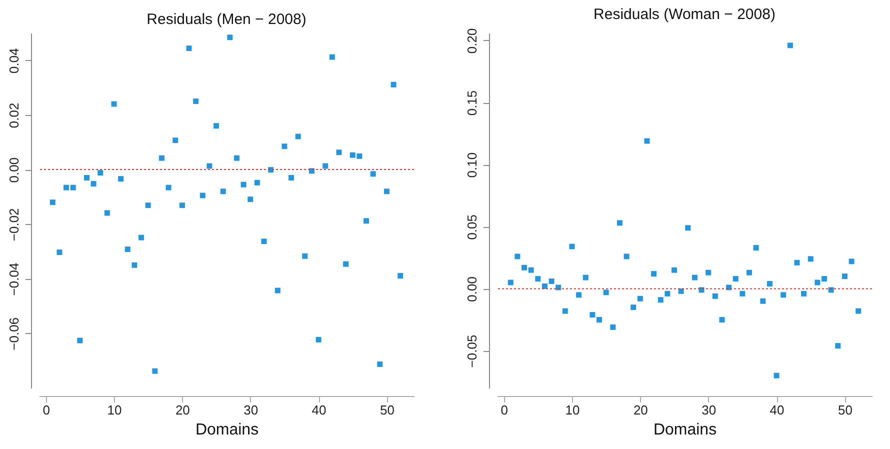  Describe the element at coordinates (472, 165) in the screenshot. I see `y-tick-label: 0.10` at that location.